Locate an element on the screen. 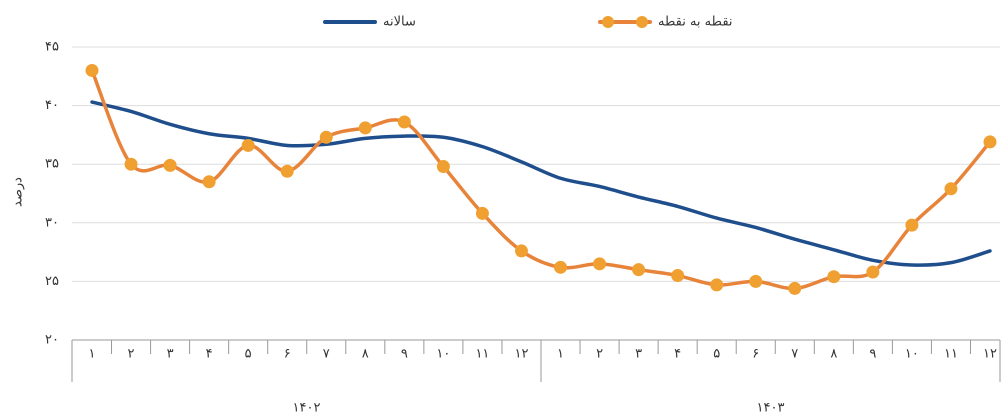  y-tick-label: ۴۵ is located at coordinates (52, 47).